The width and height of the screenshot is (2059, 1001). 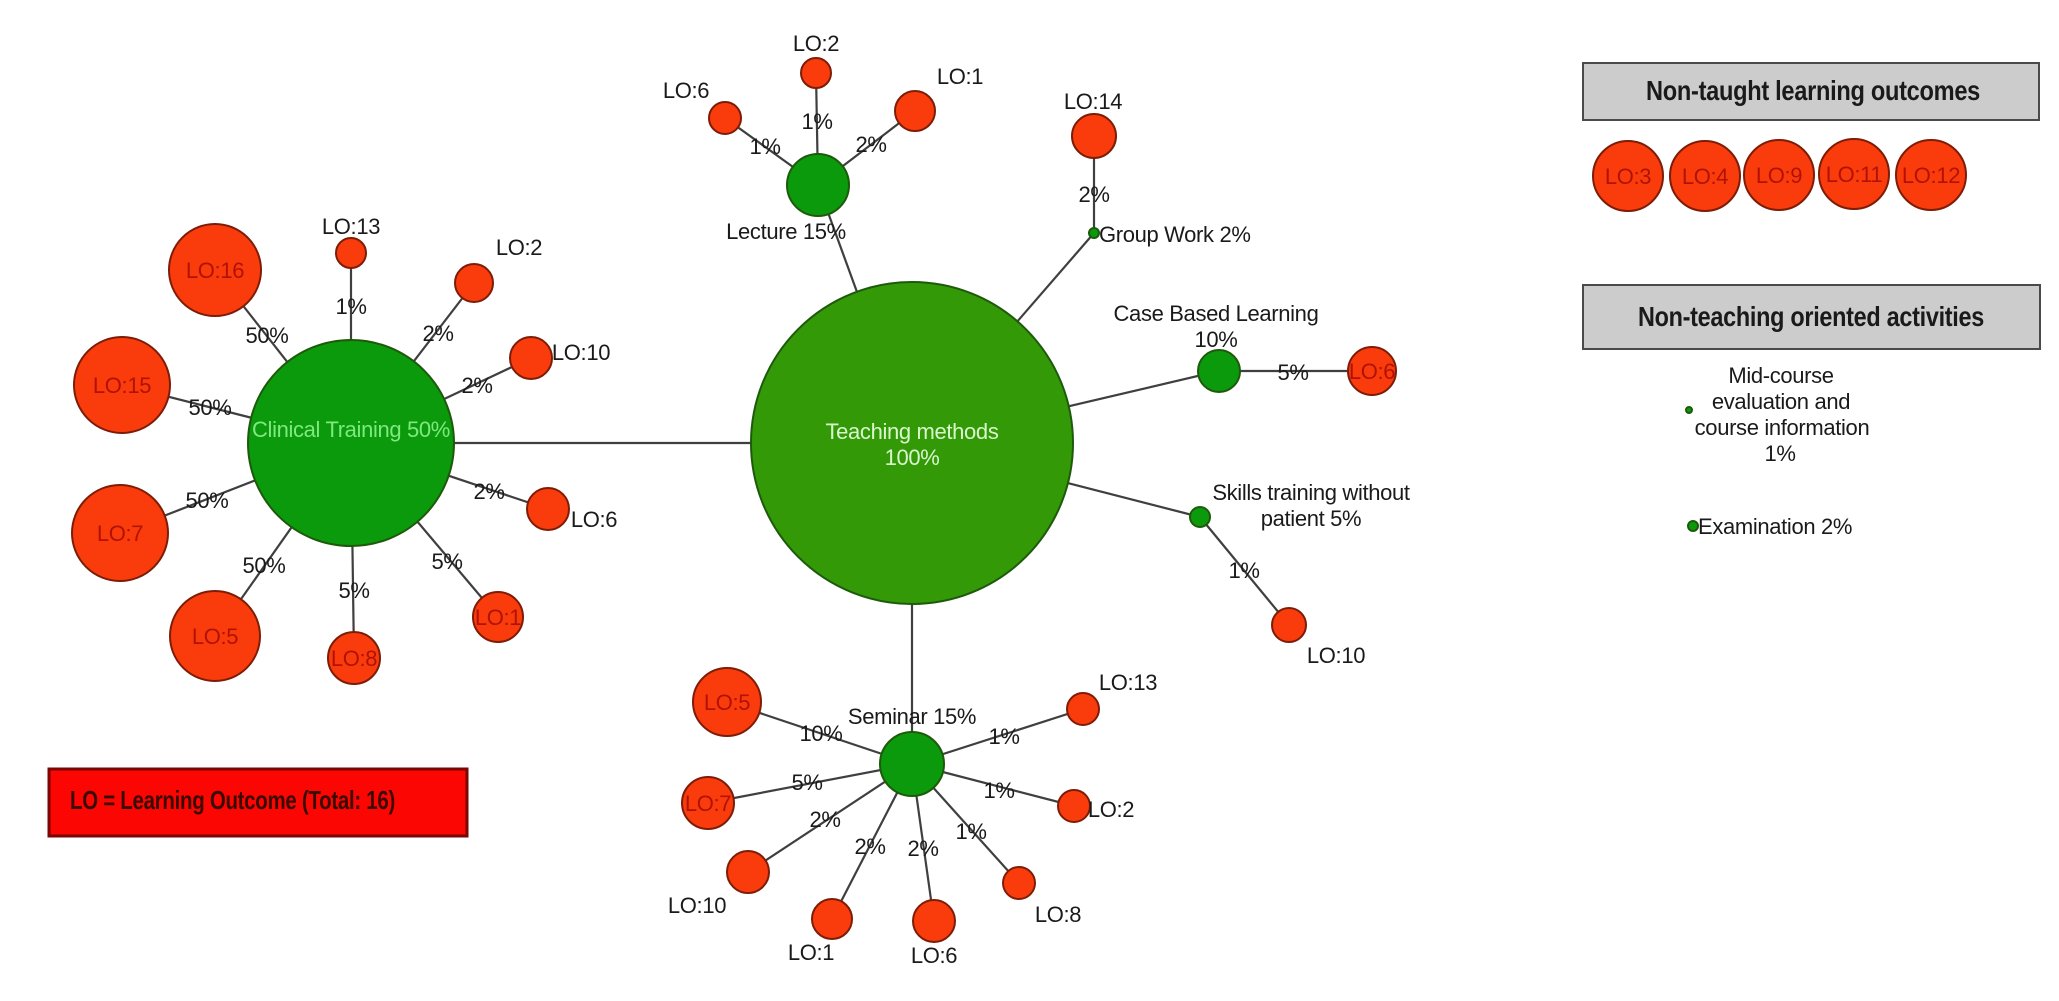 What do you see at coordinates (1781, 401) in the screenshot?
I see `svg-text: evaluation and` at bounding box center [1781, 401].